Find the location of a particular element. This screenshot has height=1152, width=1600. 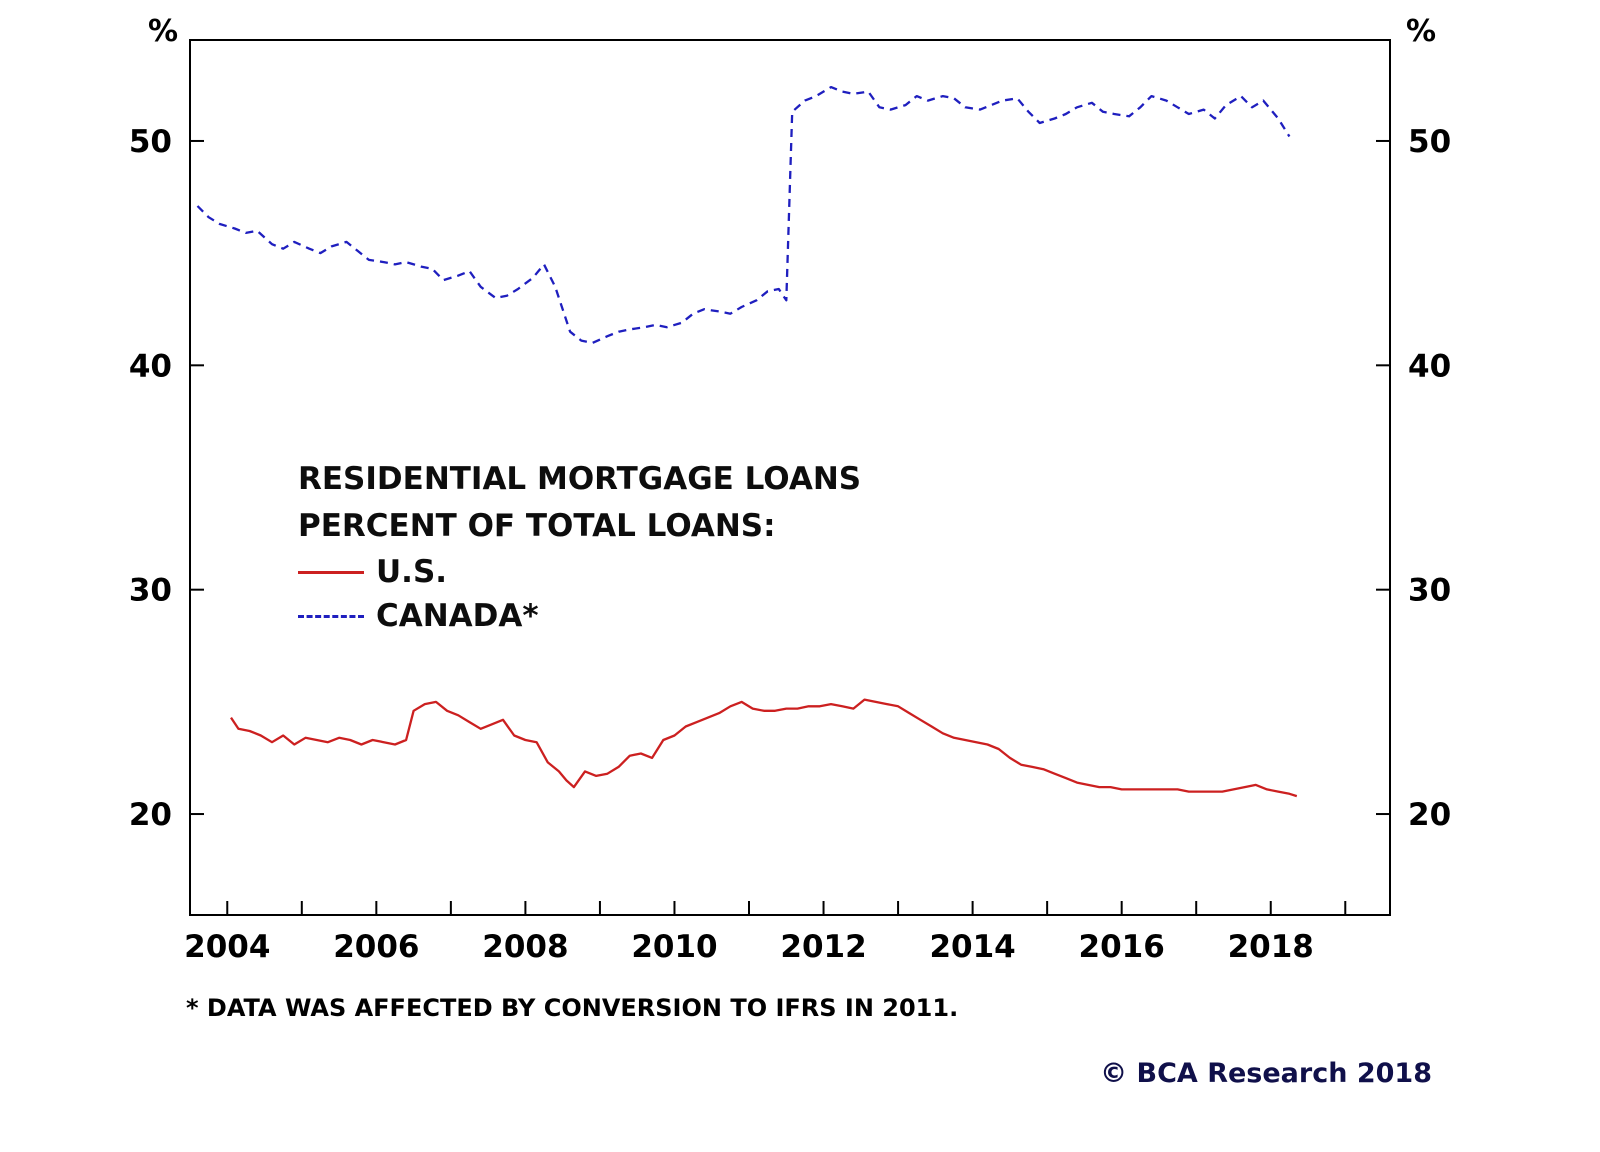

y-tick-label-left: 30 is located at coordinates (150, 591).